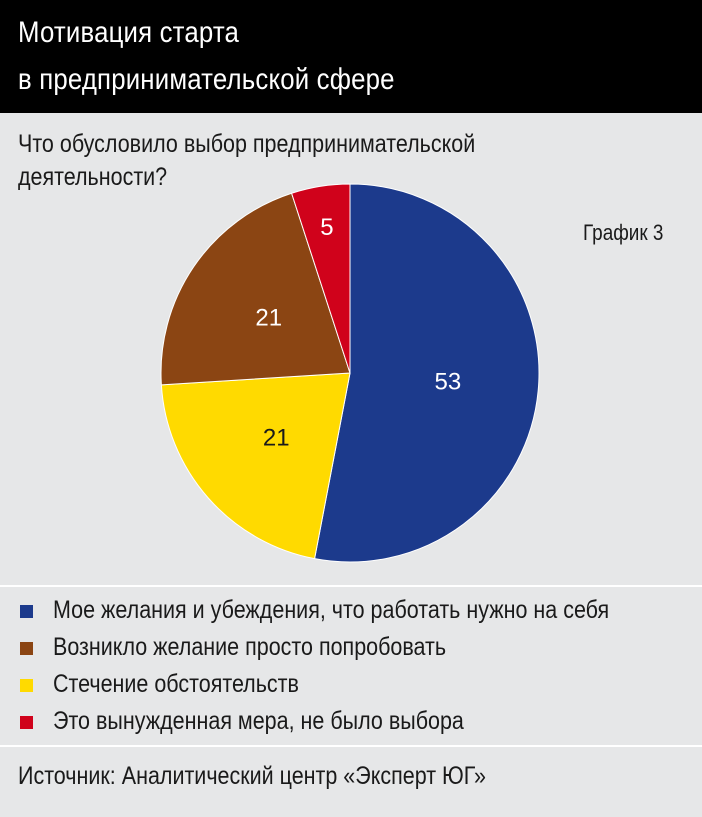 The image size is (702, 817). I want to click on pie-data-label-2: 21, so click(268, 317).